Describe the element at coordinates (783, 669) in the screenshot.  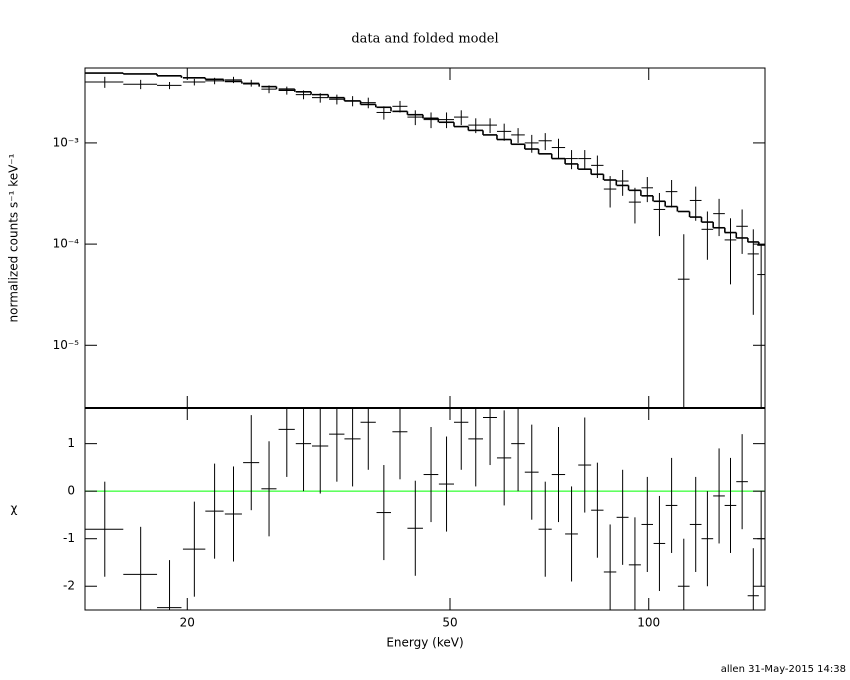
I see `footer: allen 31-May-2015 14:38` at that location.